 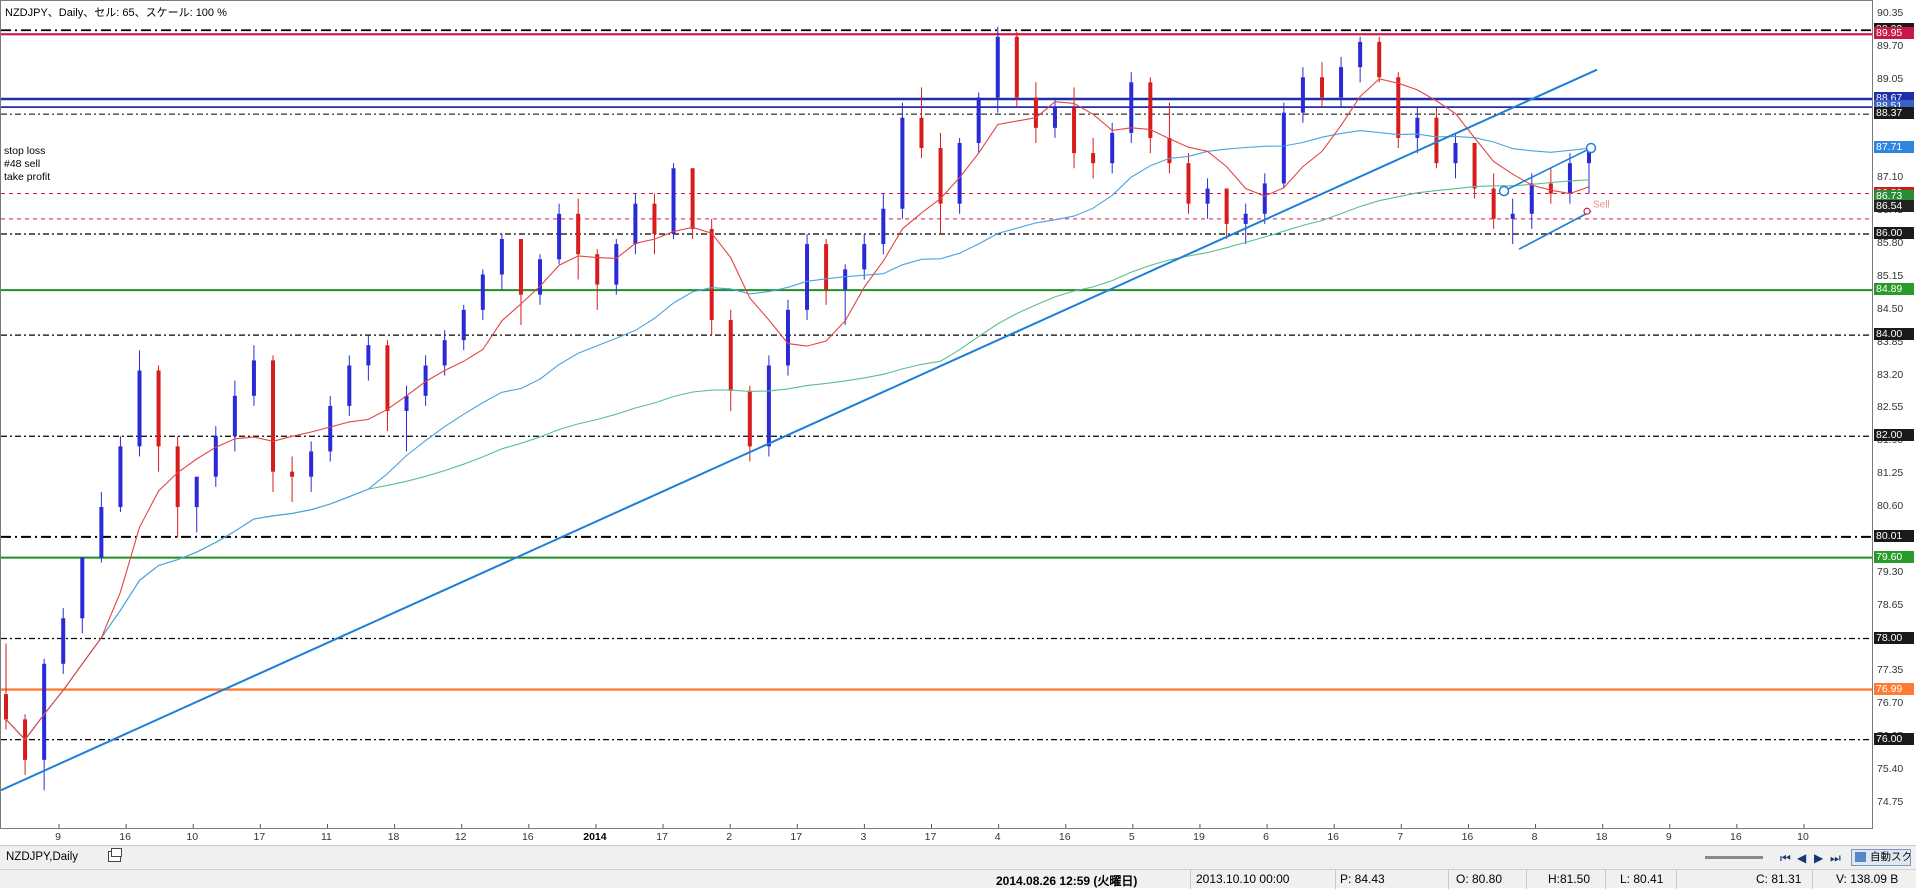 What do you see at coordinates (1131, 837) in the screenshot?
I see `time-tick-label: 5` at bounding box center [1131, 837].